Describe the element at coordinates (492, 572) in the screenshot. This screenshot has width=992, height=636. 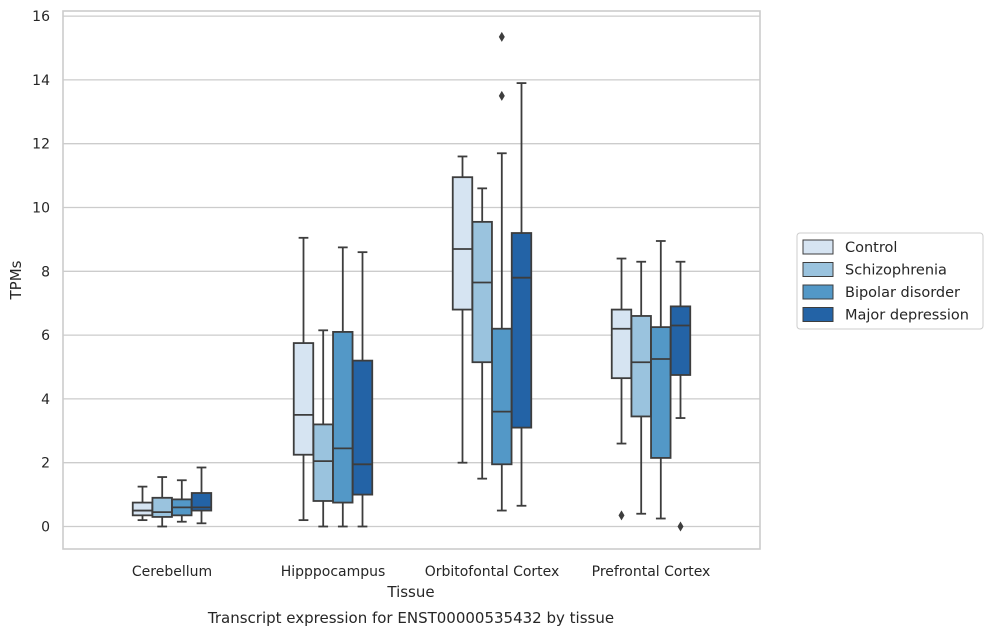
I see `x-tick-label: Orbitofontal Cortex` at that location.